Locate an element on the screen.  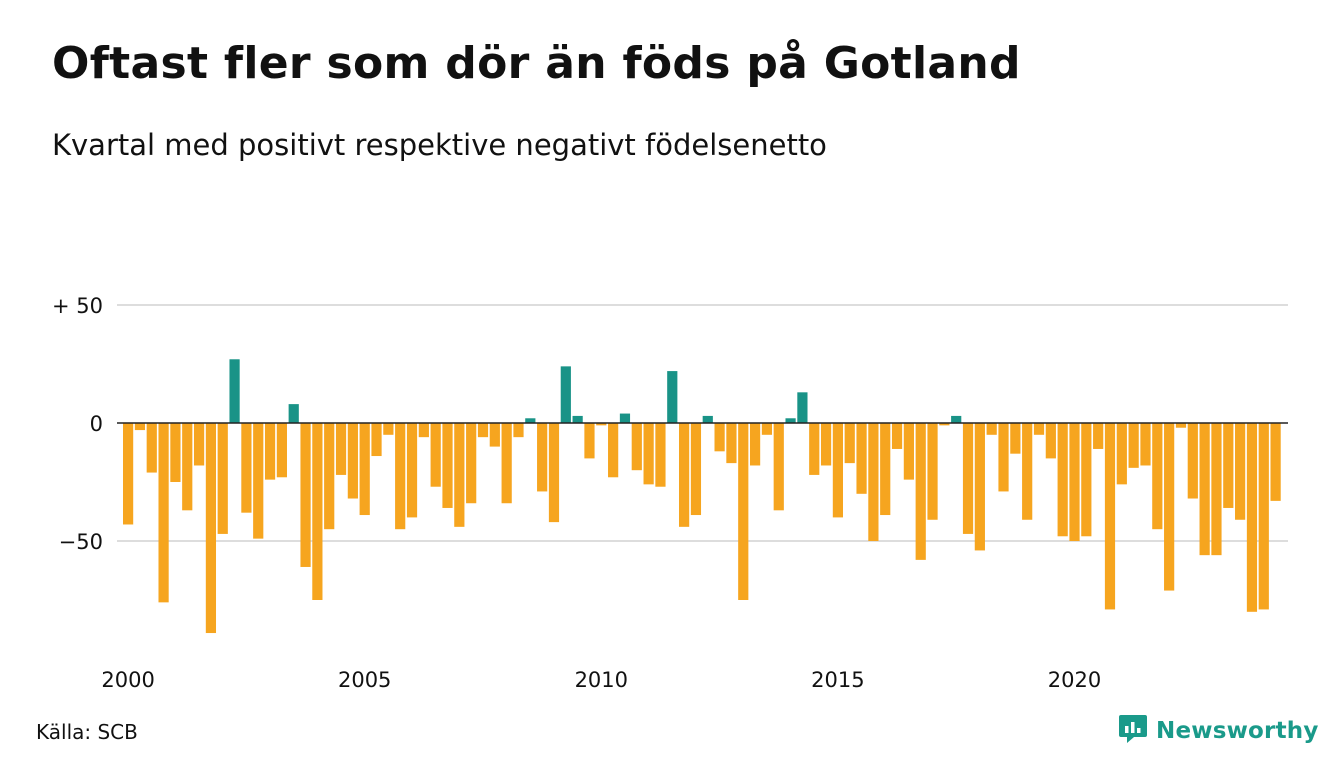
source-note: Källa: SCB is located at coordinates (87, 732).